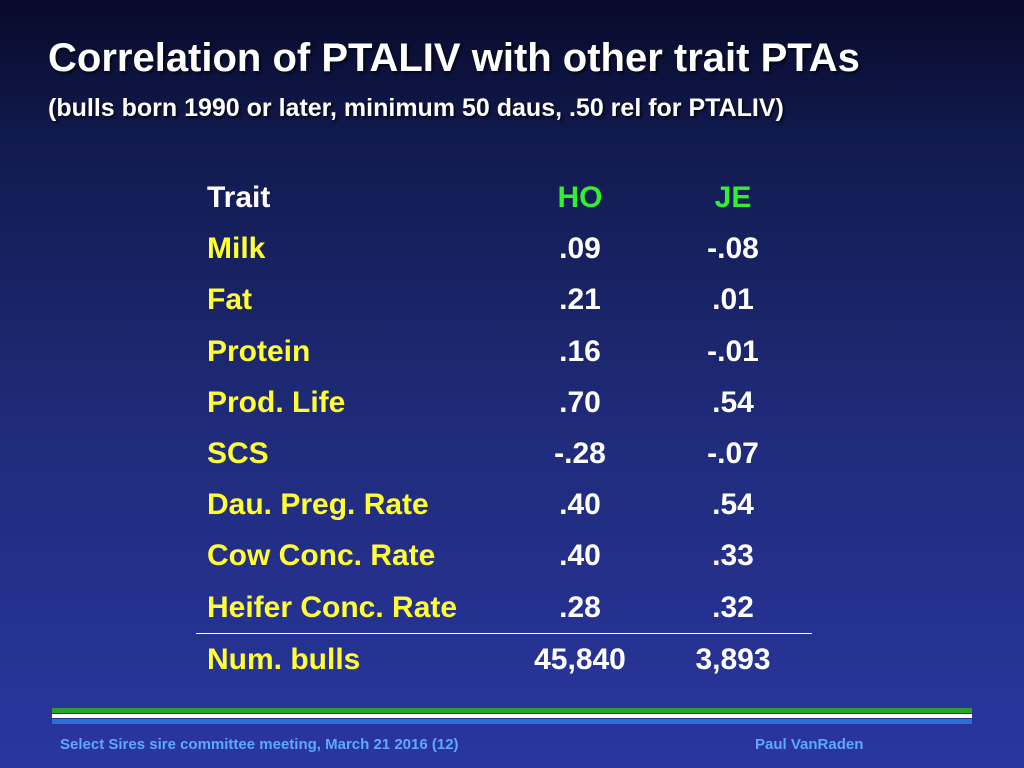 The height and width of the screenshot is (768, 1024). I want to click on trait-label: Heifer Conc. Rate, so click(332, 607).